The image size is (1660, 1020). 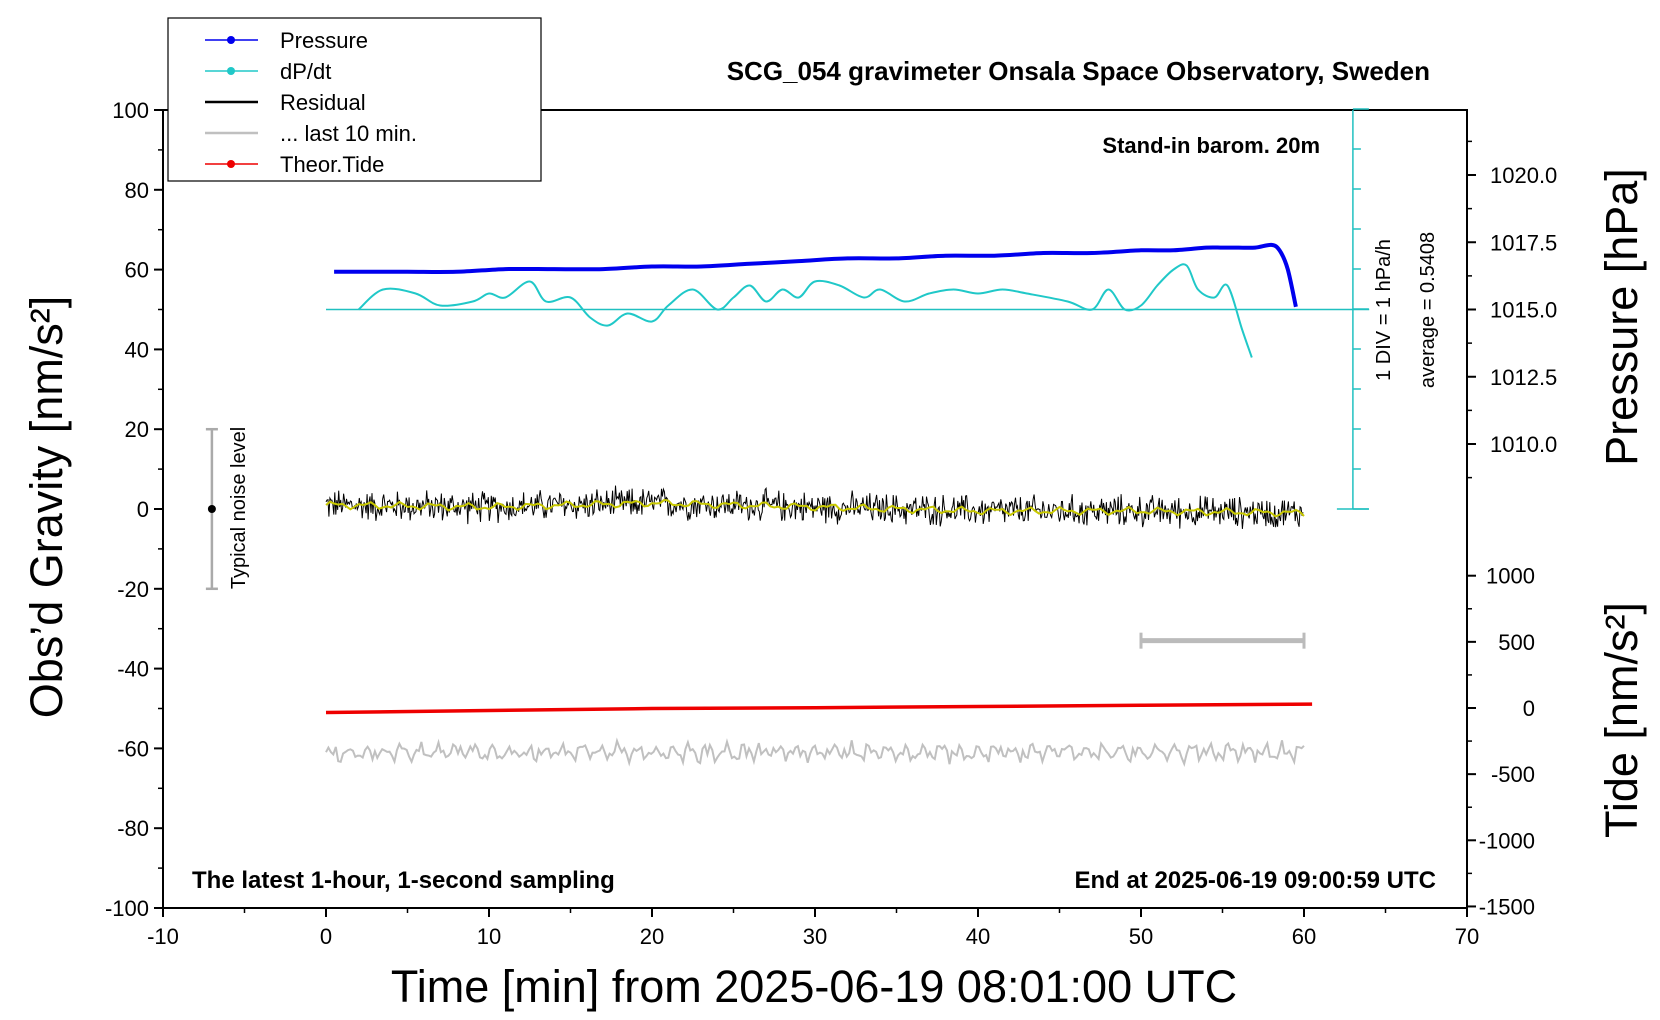 What do you see at coordinates (133, 669) in the screenshot?
I see `y-tick-label: -40` at bounding box center [133, 669].